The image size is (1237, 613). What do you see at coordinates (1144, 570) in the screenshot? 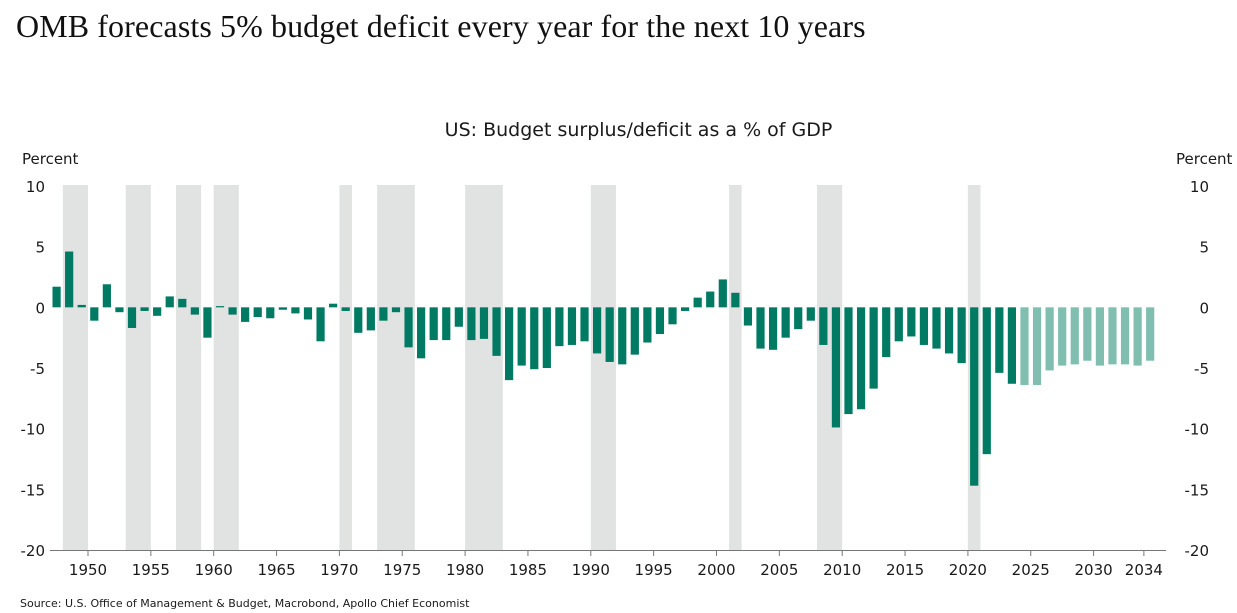
I see `x-tick-label: 2034` at bounding box center [1144, 570].